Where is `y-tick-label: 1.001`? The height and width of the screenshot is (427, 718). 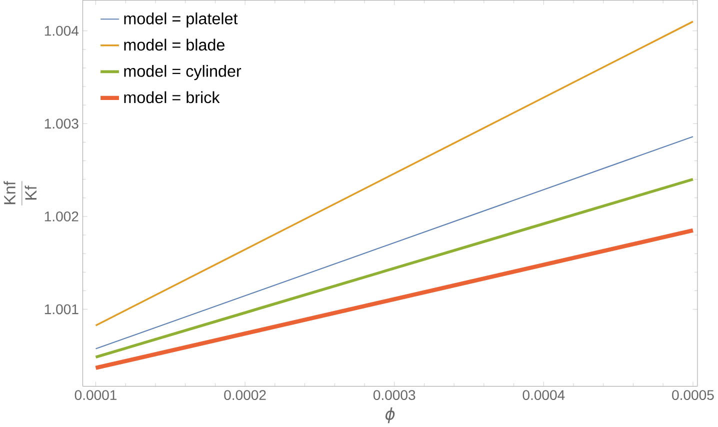 y-tick-label: 1.001 is located at coordinates (61, 309).